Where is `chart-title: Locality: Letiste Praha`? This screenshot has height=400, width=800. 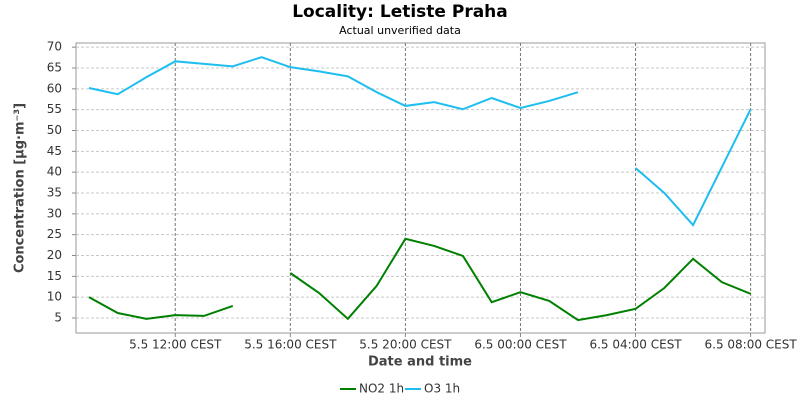 chart-title: Locality: Letiste Praha is located at coordinates (400, 12).